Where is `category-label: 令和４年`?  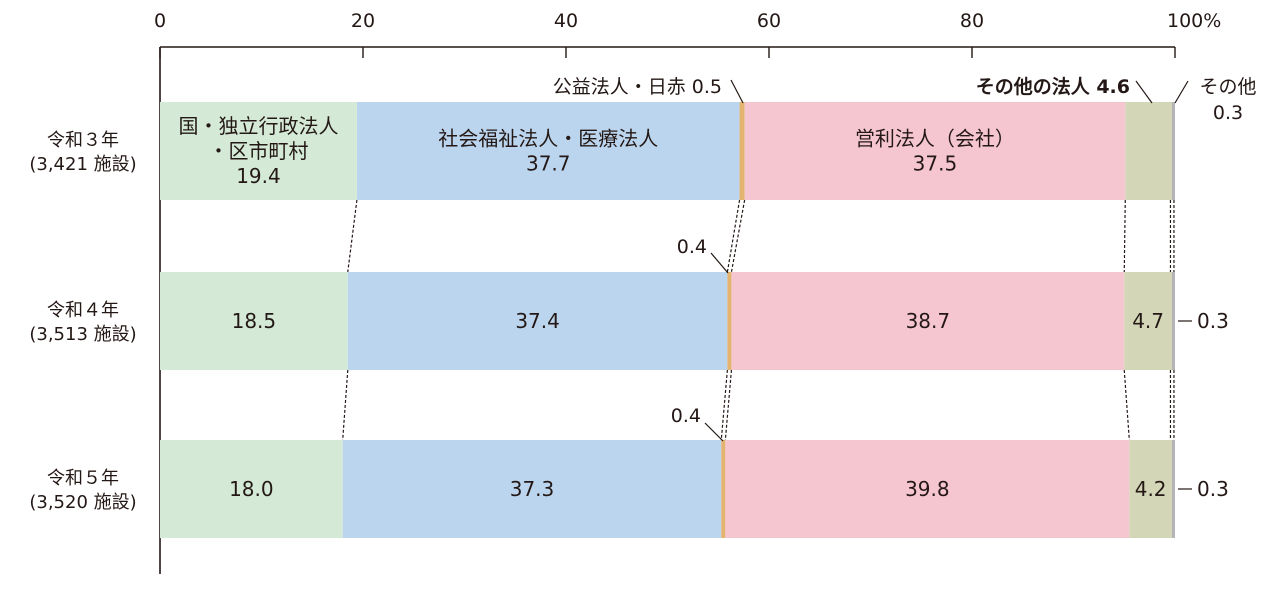 category-label: 令和４年 is located at coordinates (83, 310).